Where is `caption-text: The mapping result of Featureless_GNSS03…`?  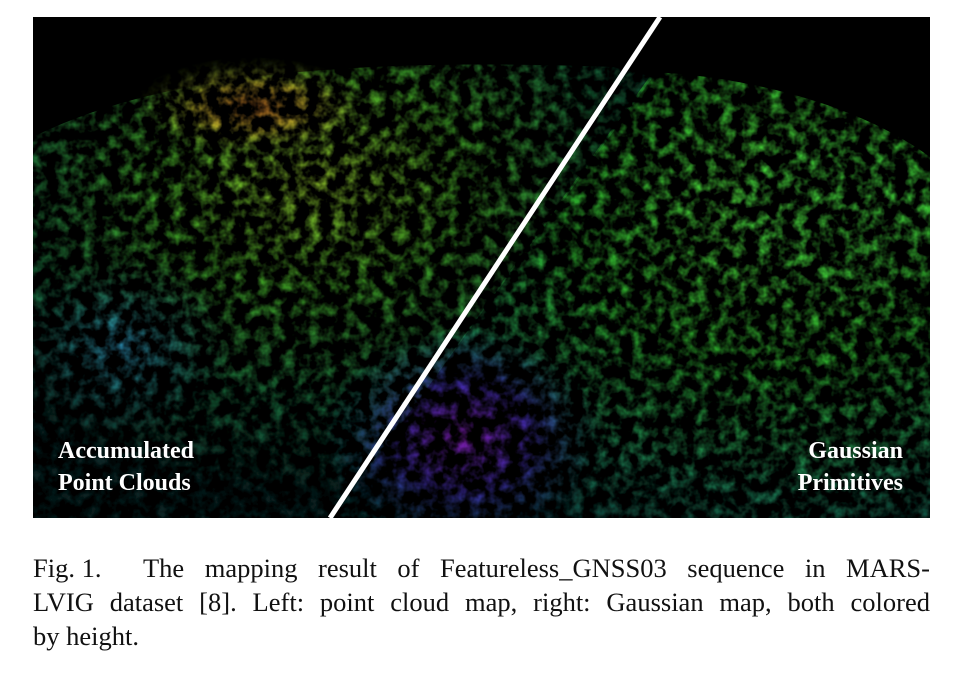 caption-text: The mapping result of Featureless_GNSS03… is located at coordinates (536, 568).